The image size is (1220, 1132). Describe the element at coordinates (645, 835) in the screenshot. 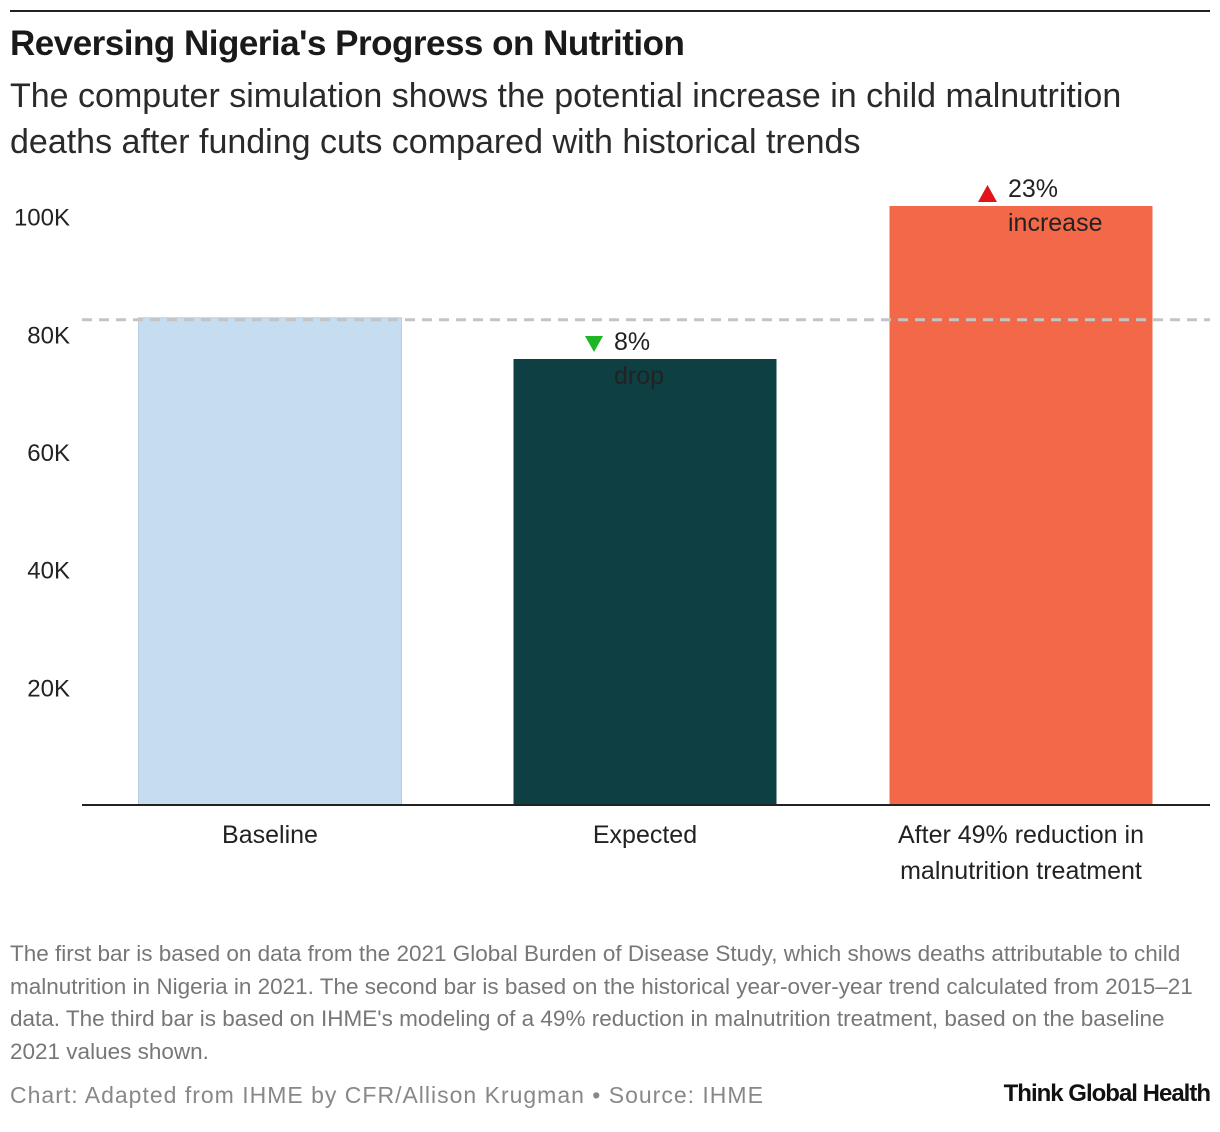

I see `x-tick-label: Expected` at that location.